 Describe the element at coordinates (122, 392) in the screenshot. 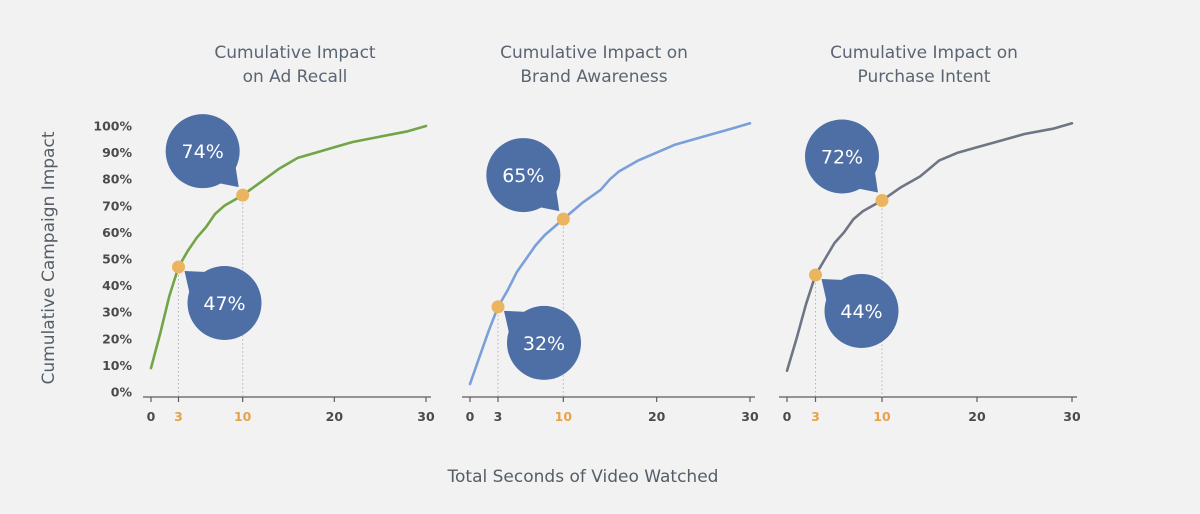

I see `y-tick-label: 0%` at that location.